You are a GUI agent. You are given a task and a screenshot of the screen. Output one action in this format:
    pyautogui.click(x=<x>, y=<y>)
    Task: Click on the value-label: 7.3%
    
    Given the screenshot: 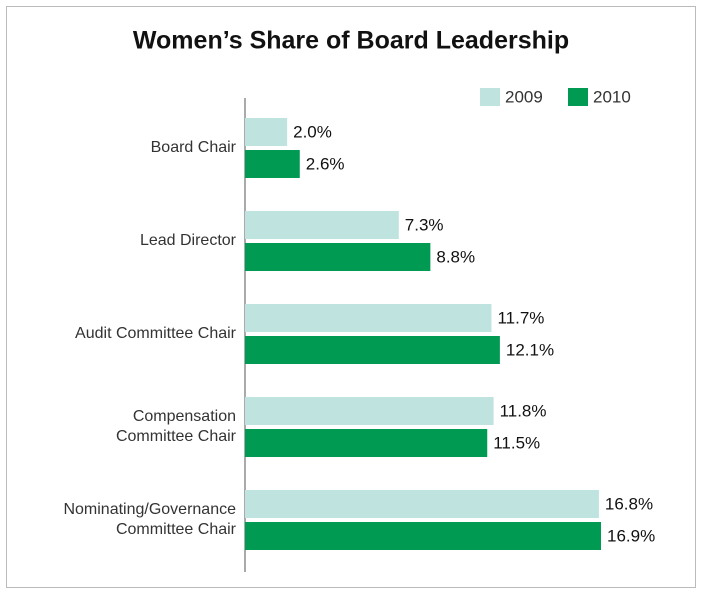 What is the action you would take?
    pyautogui.click(x=424, y=224)
    